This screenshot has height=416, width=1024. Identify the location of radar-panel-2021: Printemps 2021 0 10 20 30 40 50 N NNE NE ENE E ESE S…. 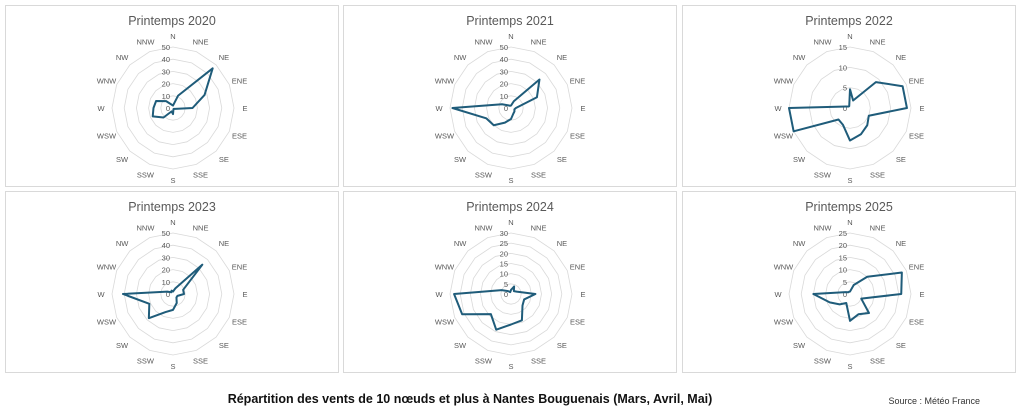
(510, 96).